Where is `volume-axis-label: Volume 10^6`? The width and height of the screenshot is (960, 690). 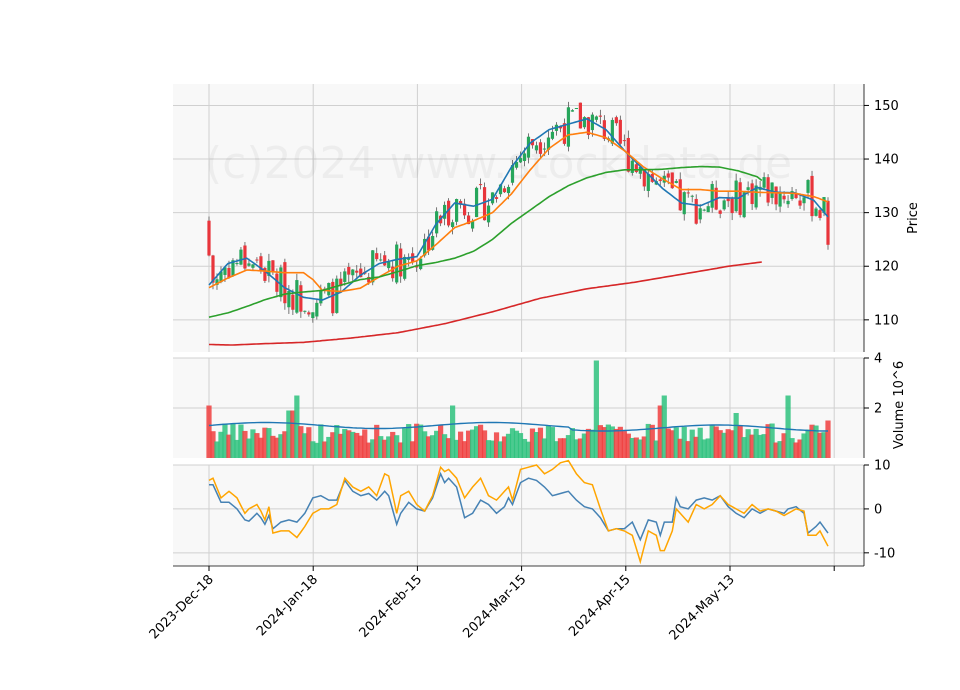 volume-axis-label: Volume 10^6 is located at coordinates (899, 405).